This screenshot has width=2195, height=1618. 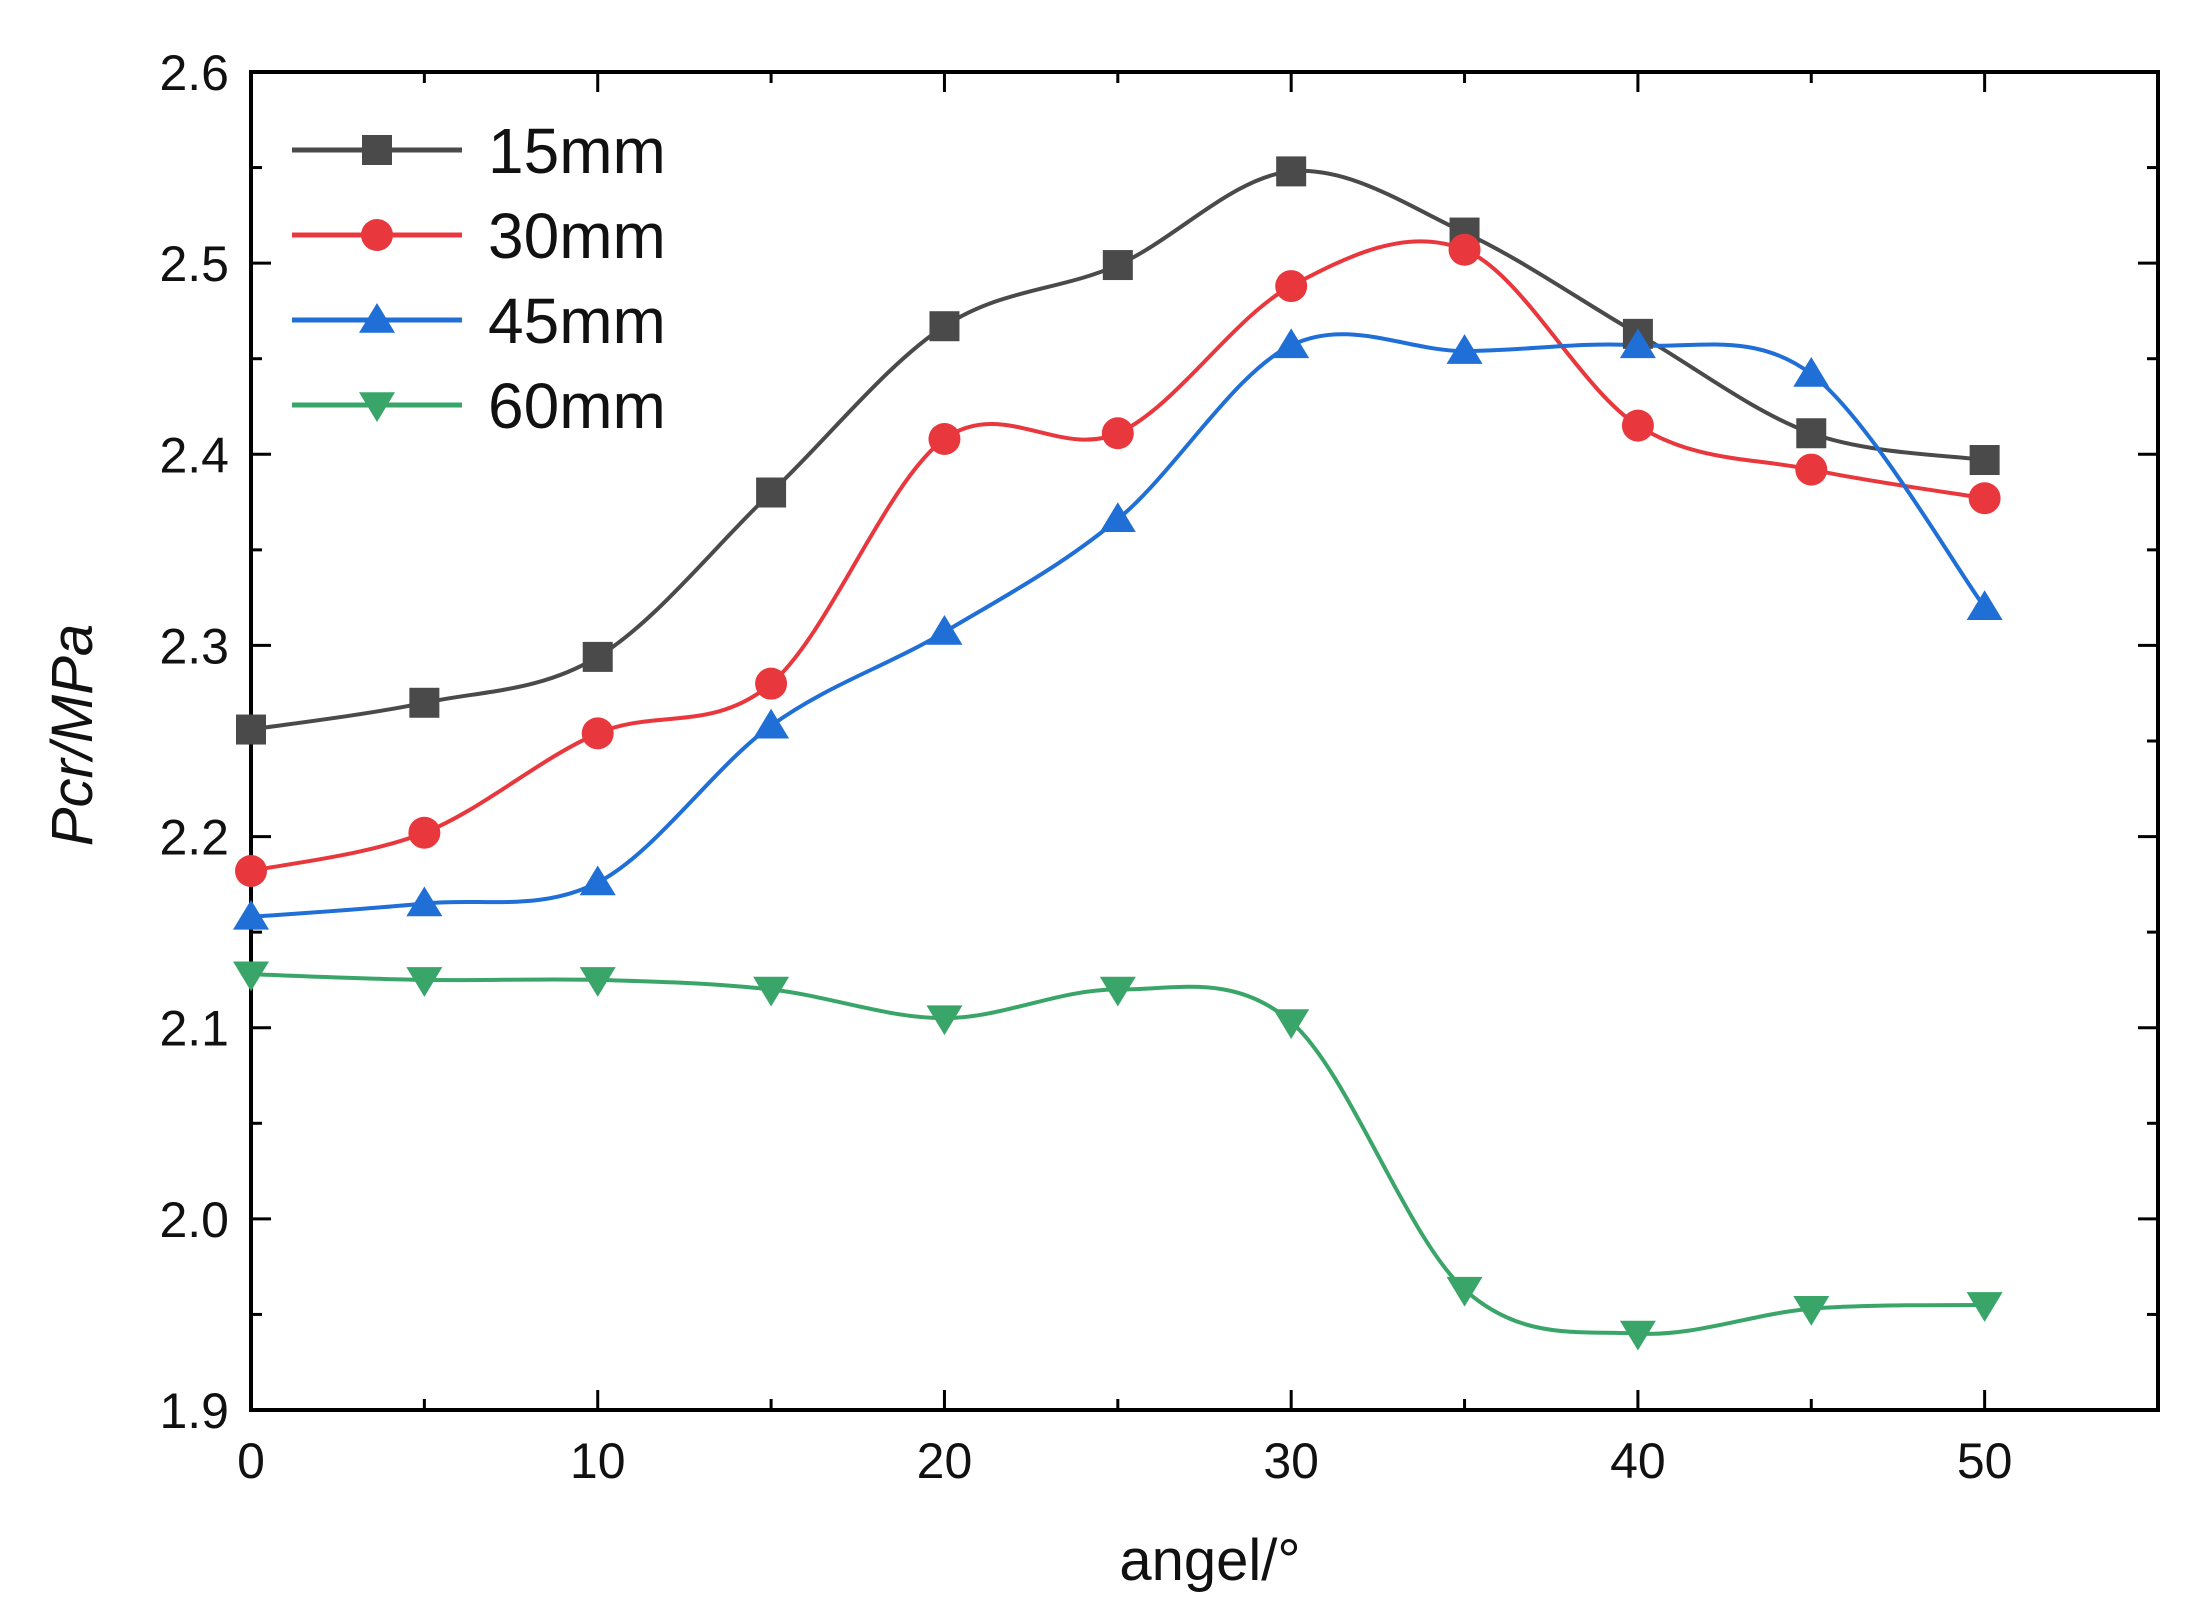 I want to click on y-tick-label: 2.2, so click(x=194, y=838).